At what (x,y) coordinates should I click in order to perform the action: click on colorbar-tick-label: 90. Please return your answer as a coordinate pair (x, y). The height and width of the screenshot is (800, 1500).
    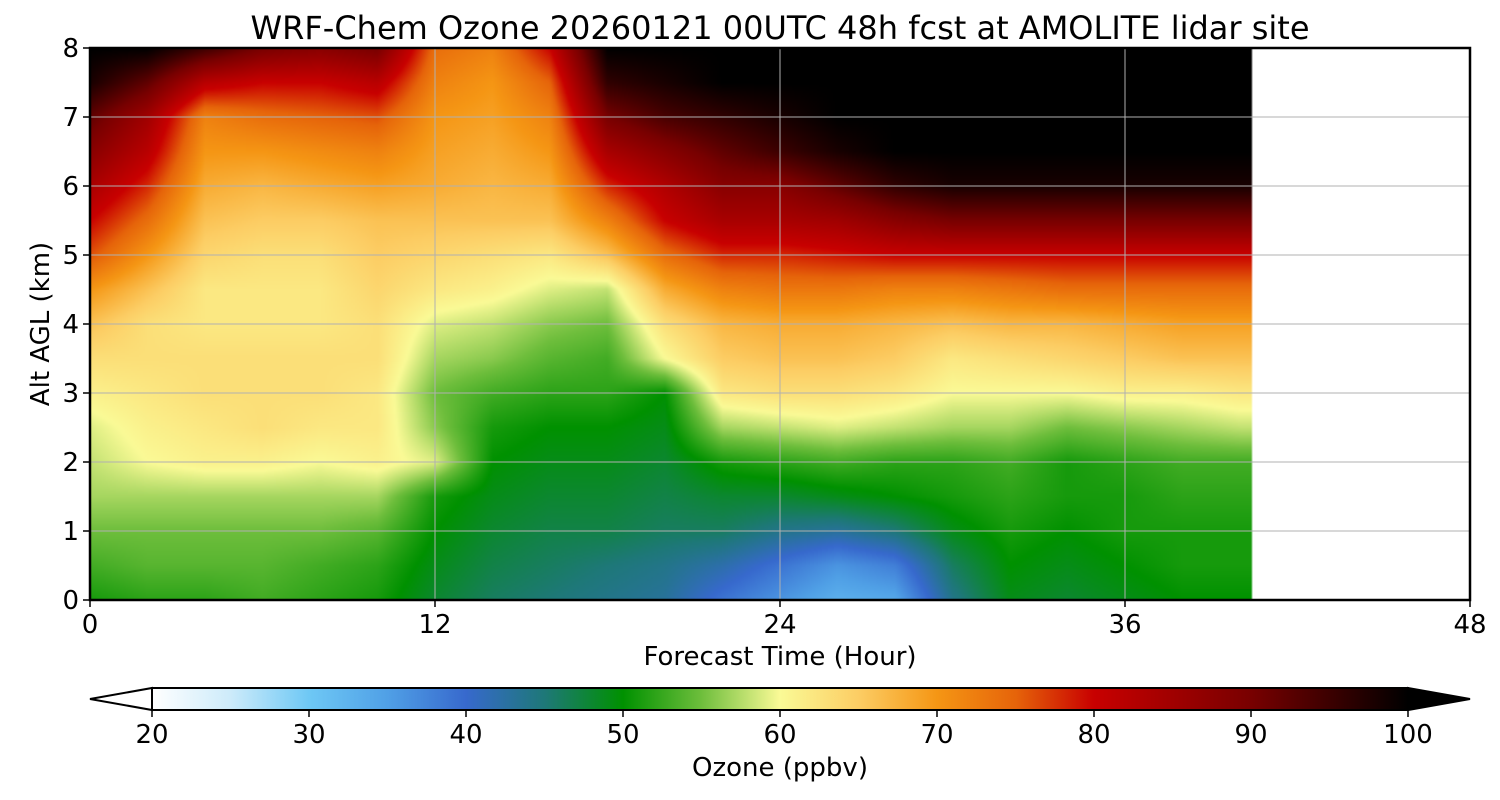
    Looking at the image, I should click on (1250, 735).